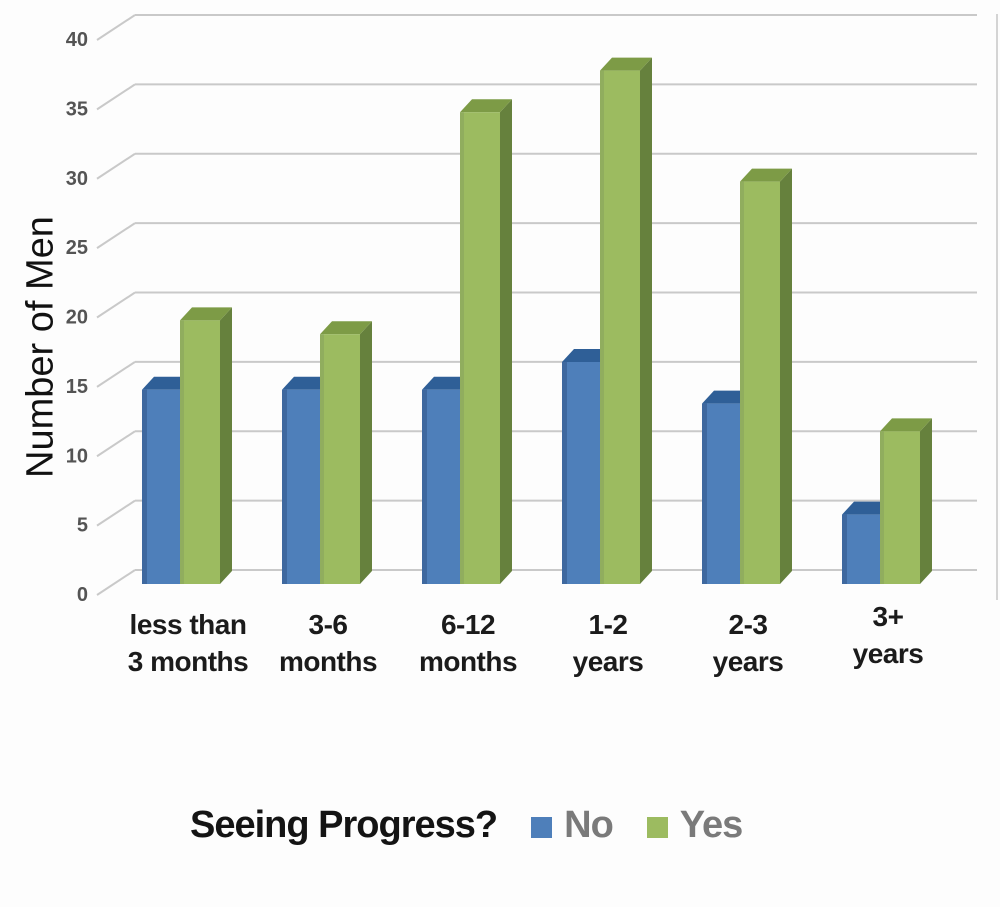 This screenshot has width=1000, height=907. What do you see at coordinates (748, 624) in the screenshot?
I see `x-category-label-line1: 2-3` at bounding box center [748, 624].